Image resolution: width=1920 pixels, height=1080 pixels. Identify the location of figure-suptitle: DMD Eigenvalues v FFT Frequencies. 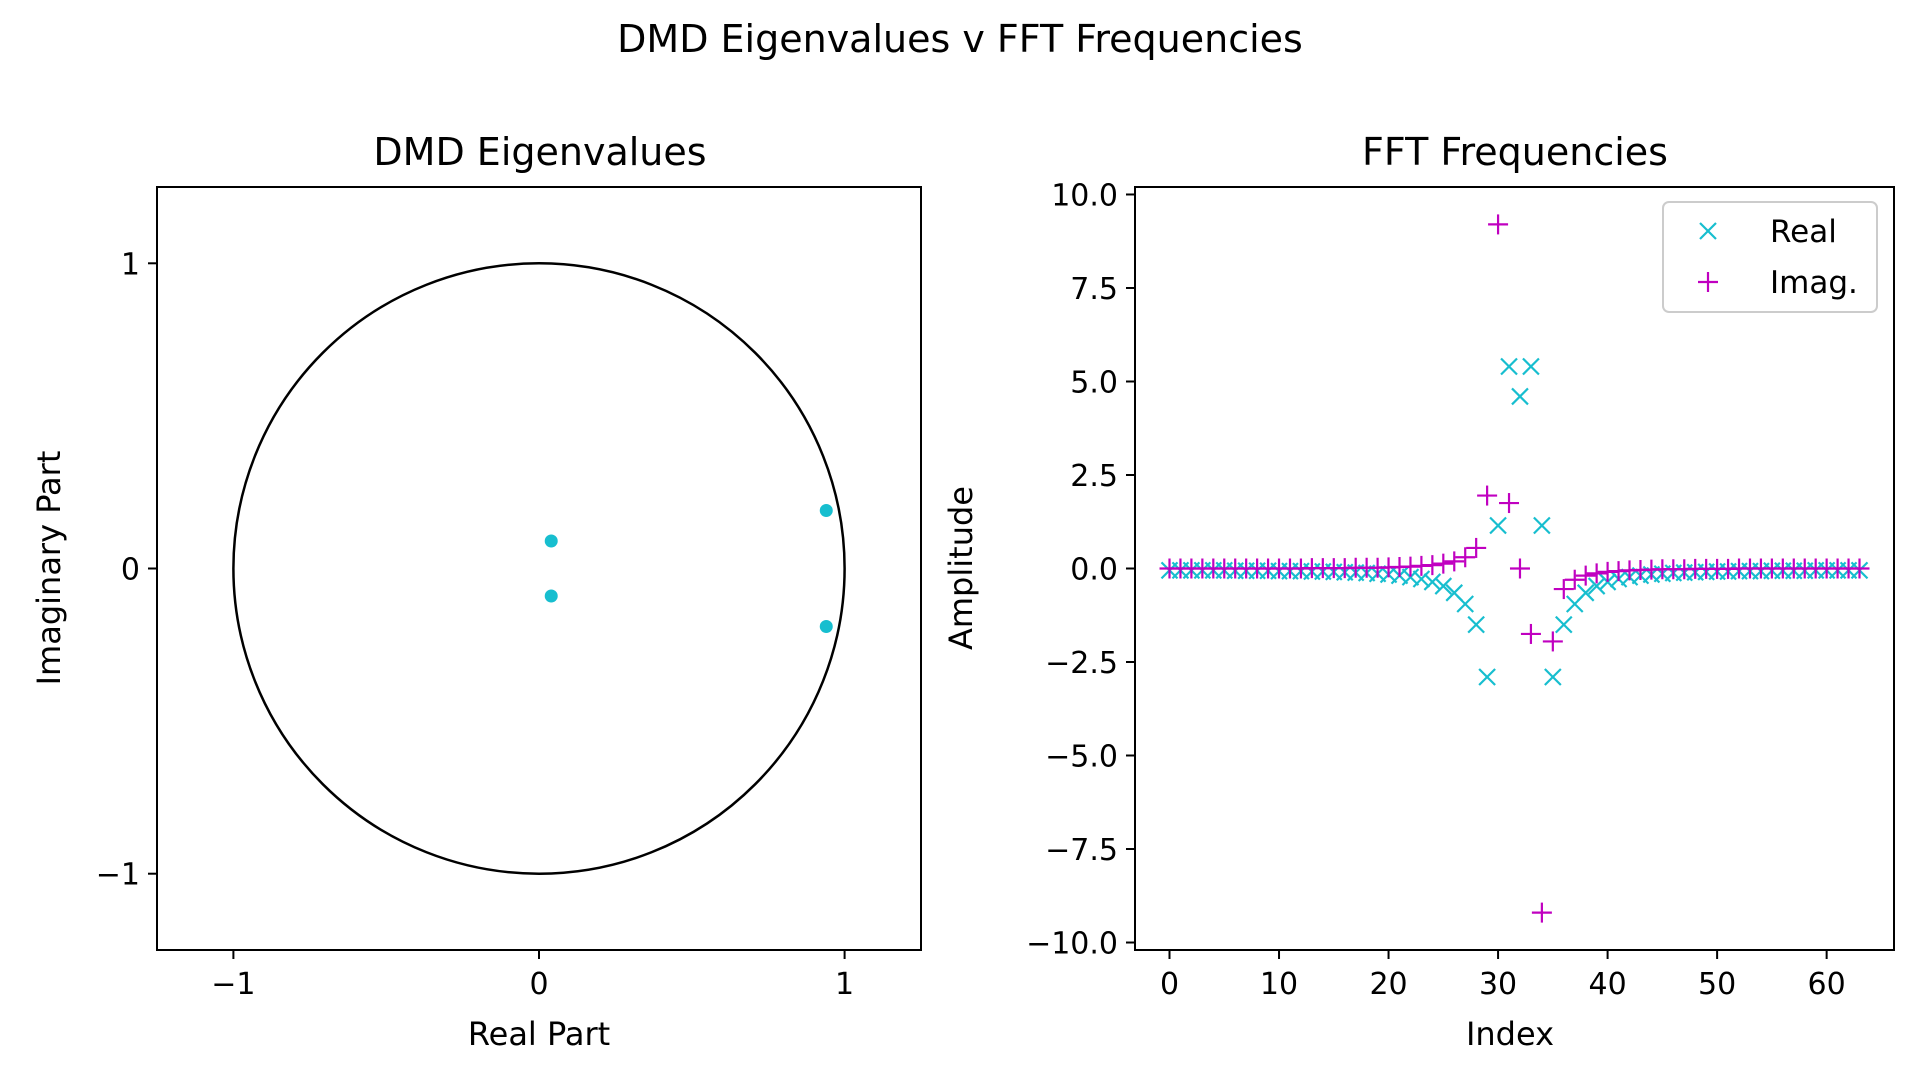
(960, 39).